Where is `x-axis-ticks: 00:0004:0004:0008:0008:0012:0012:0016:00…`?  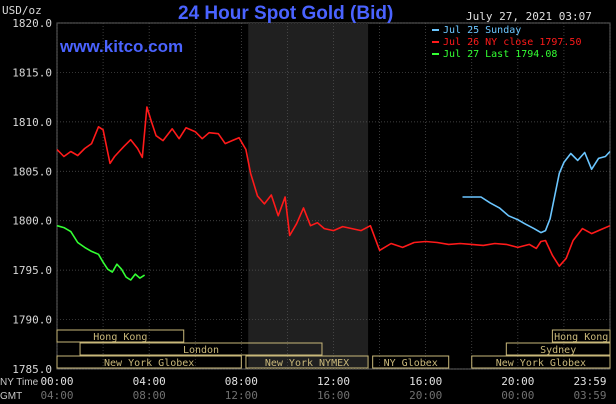 x-axis-ticks: 00:0004:0004:0008:0008:0012:0012:0016:00… is located at coordinates (323, 388).